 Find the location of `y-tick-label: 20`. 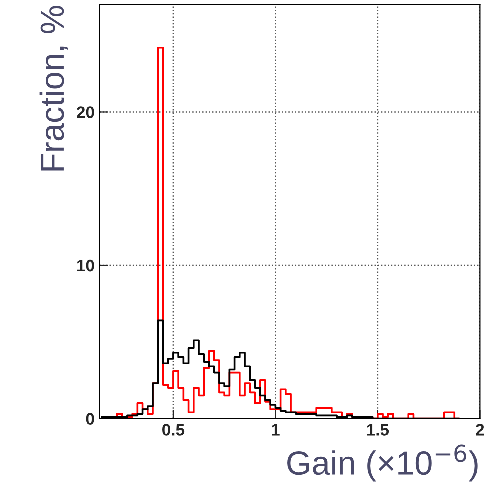

y-tick-label: 20 is located at coordinates (85, 112).